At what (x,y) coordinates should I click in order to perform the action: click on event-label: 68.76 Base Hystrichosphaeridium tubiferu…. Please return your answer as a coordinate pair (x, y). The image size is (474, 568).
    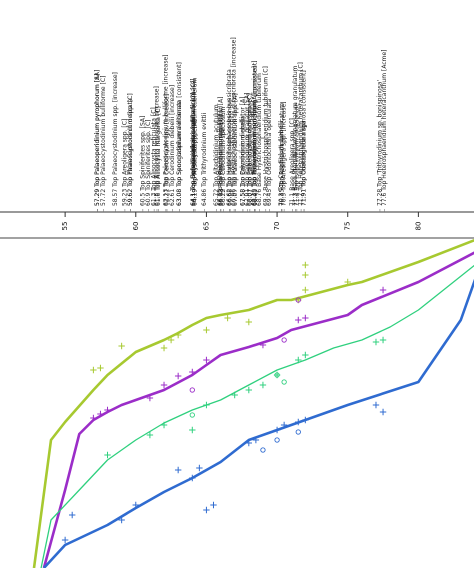
    Looking at the image, I should click on (259, 139).